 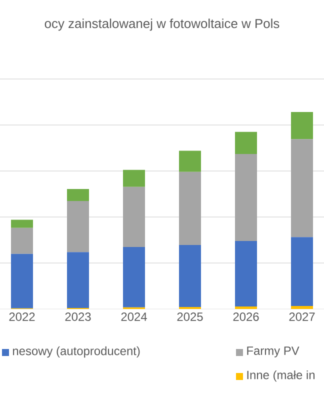 I want to click on legend-label: nesowy (autoproducent), so click(x=76, y=352).